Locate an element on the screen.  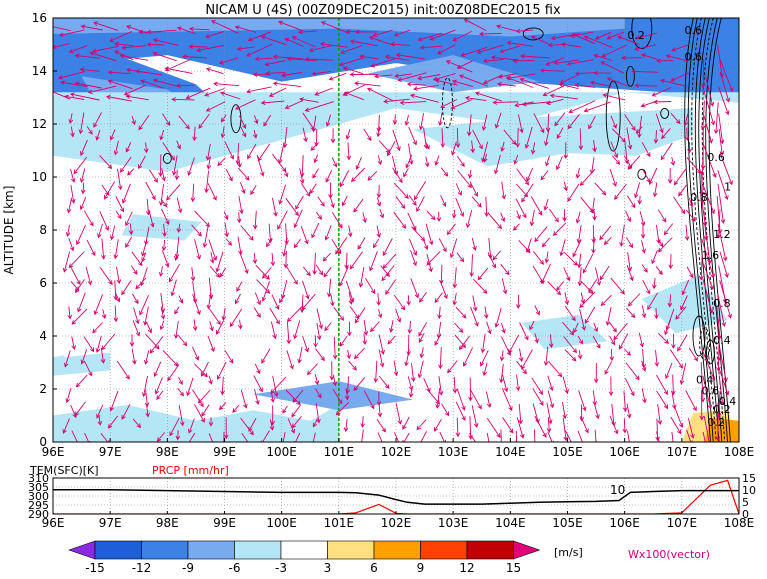
colorbar-tick: -6 is located at coordinates (235, 568).